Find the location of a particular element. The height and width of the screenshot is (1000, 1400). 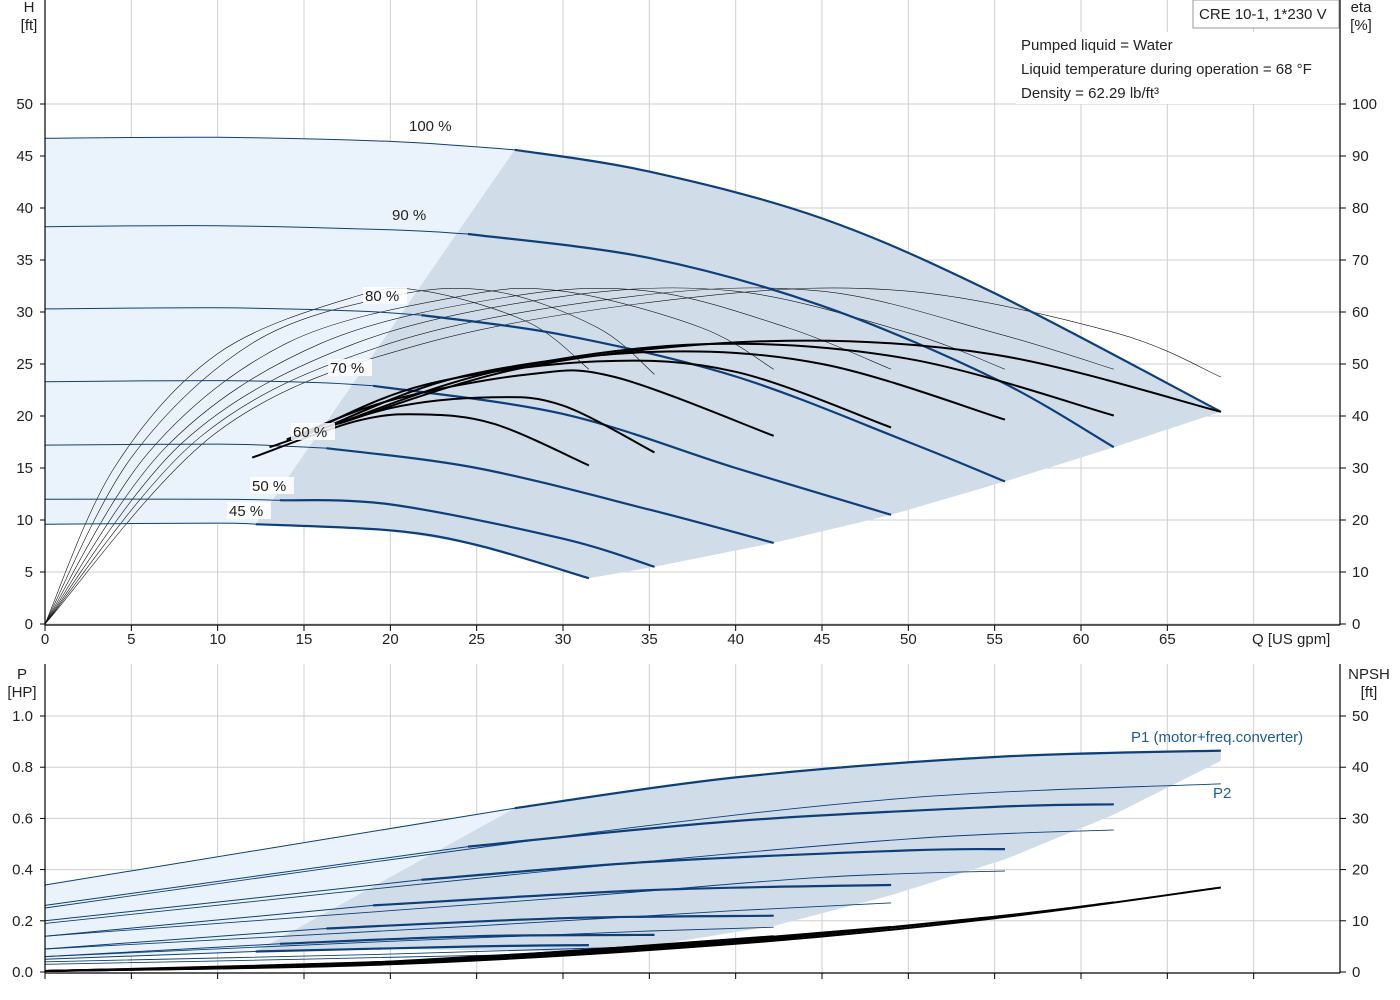

y-axis-label-left: H is located at coordinates (29, 8).